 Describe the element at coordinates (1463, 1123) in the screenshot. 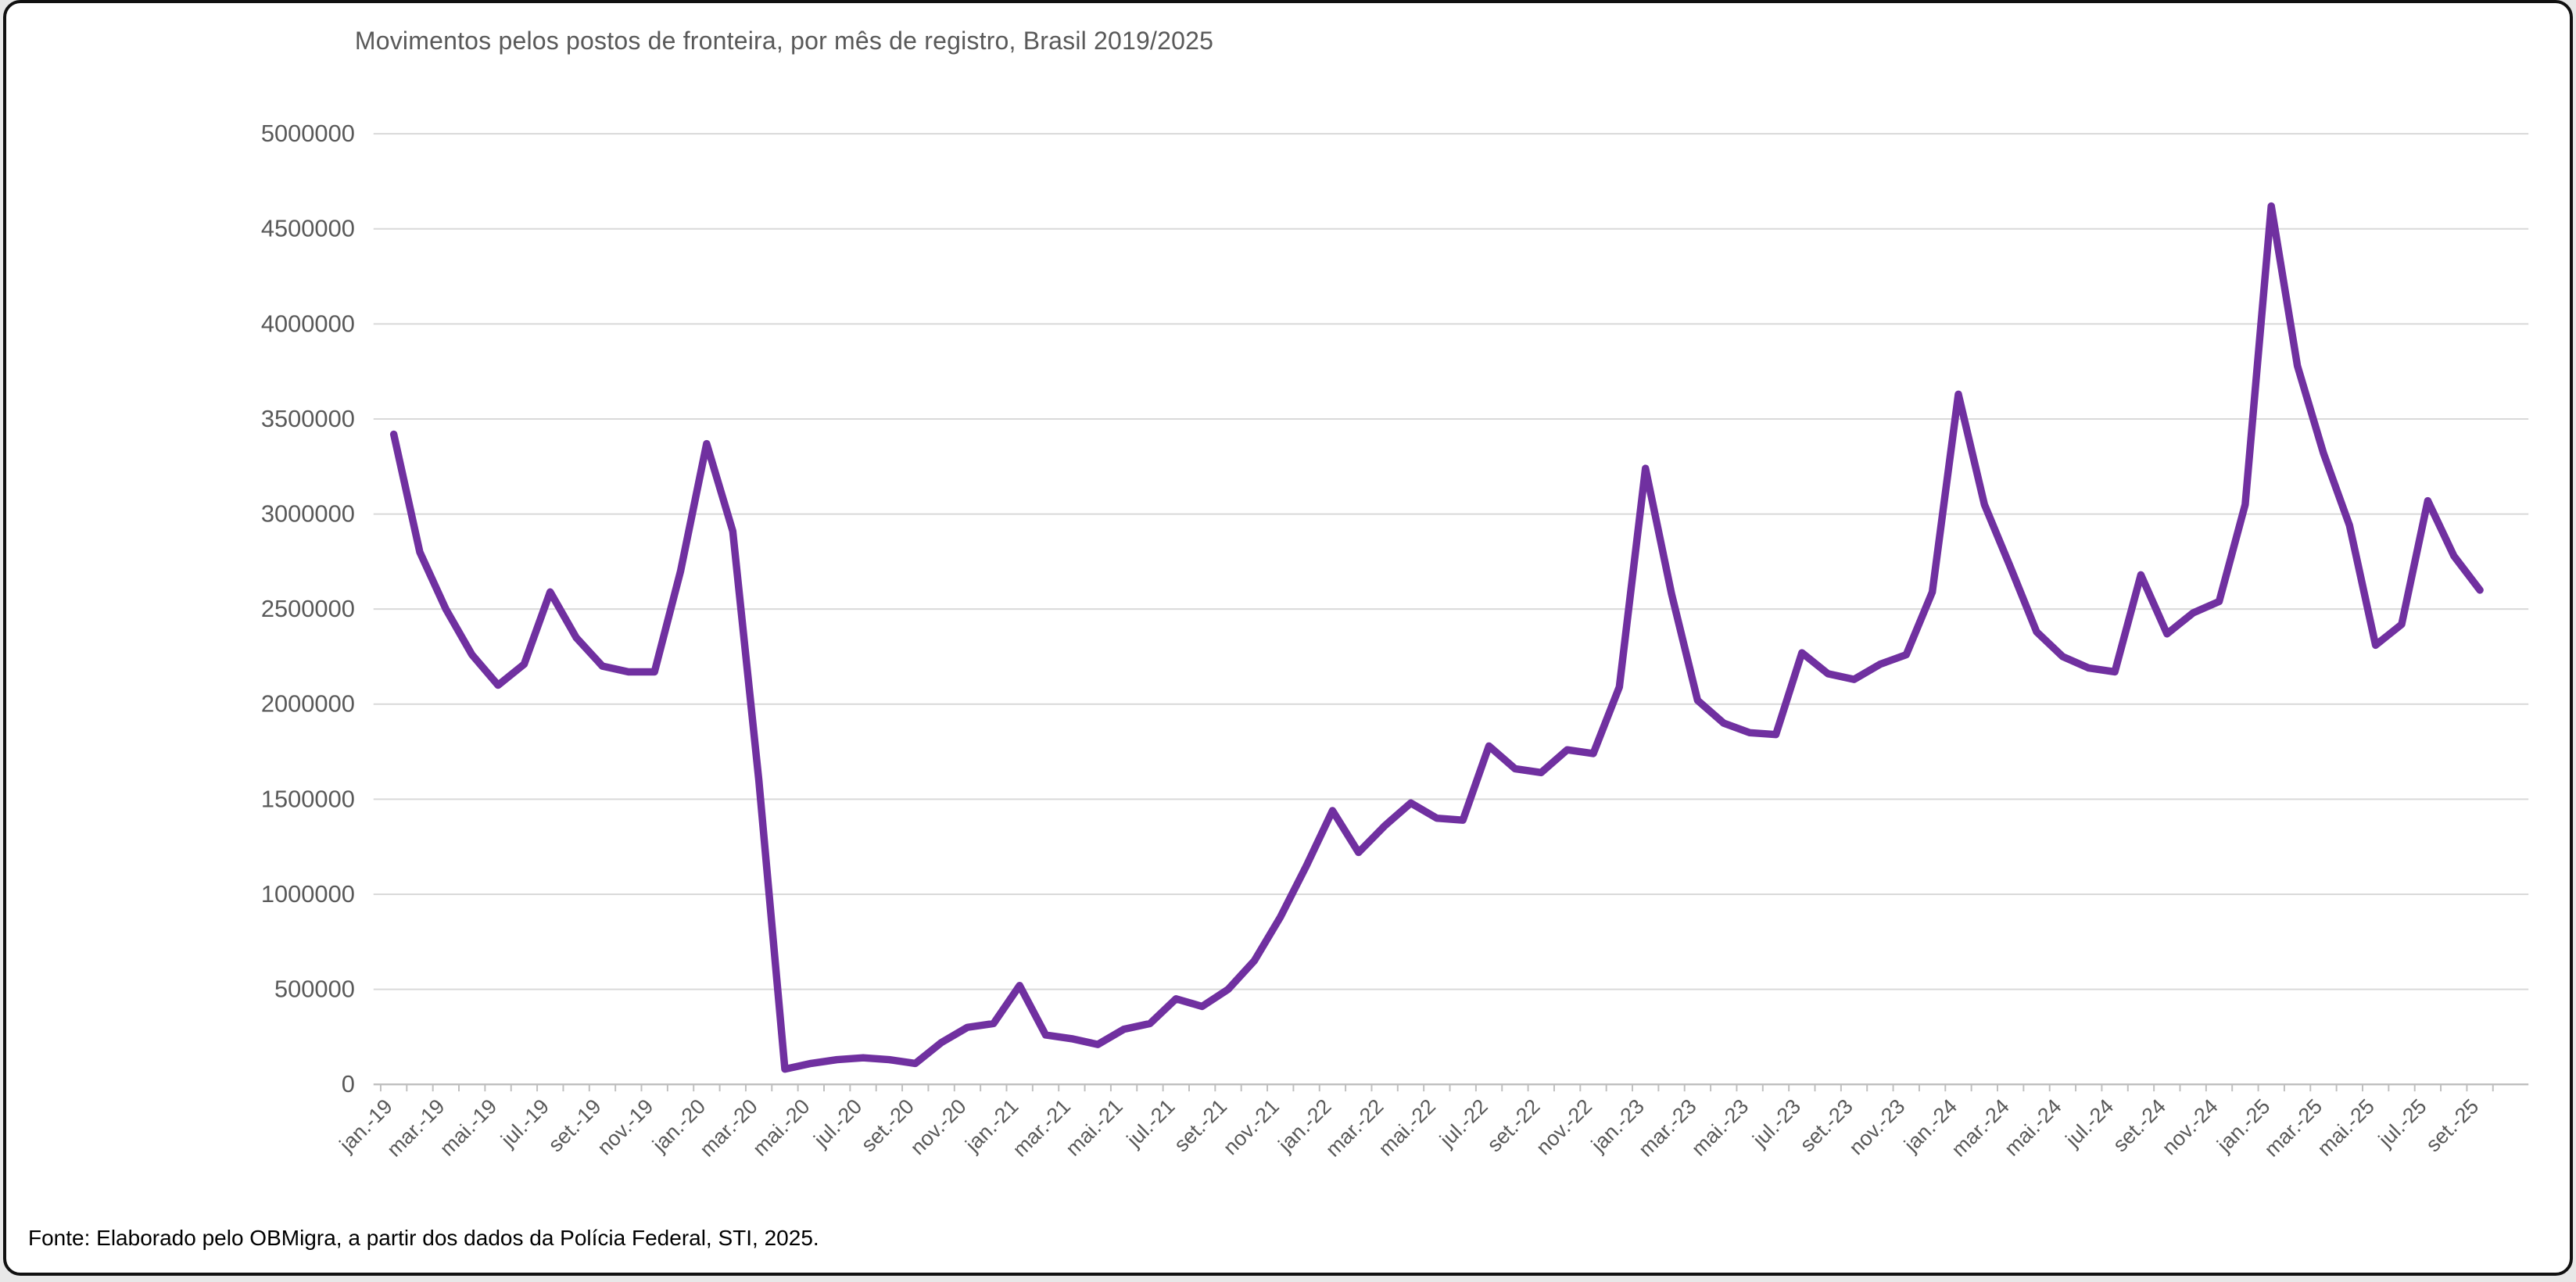

I see `svg-text: jul.-22` at that location.